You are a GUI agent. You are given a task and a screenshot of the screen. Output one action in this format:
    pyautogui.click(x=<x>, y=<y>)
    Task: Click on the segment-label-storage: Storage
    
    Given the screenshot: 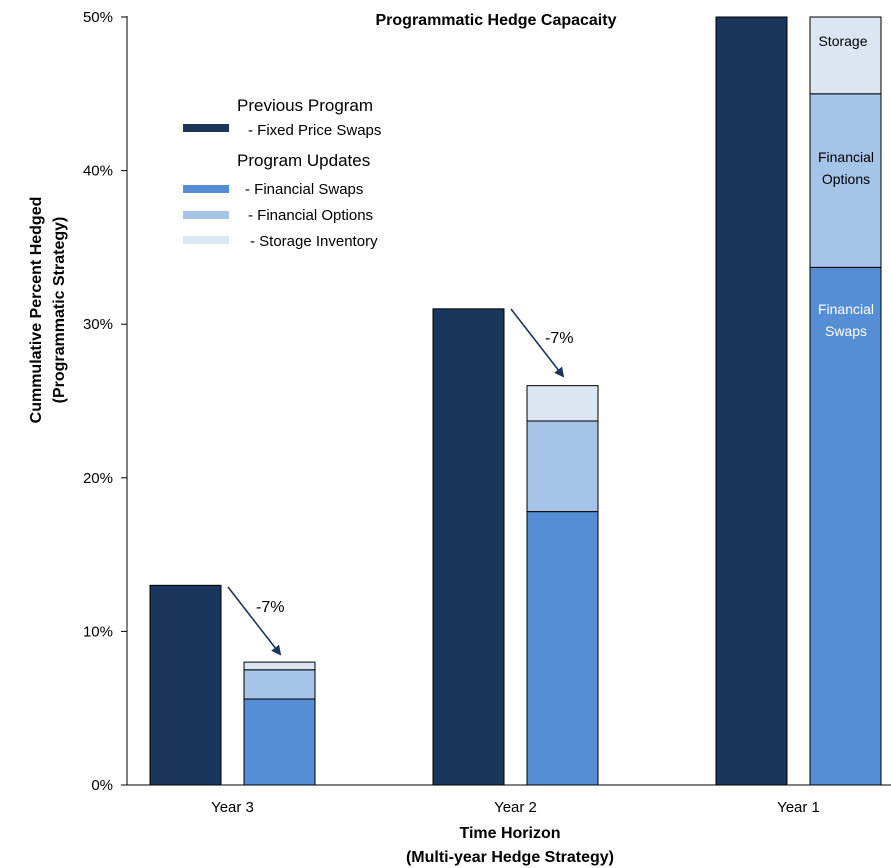 What is the action you would take?
    pyautogui.click(x=842, y=41)
    